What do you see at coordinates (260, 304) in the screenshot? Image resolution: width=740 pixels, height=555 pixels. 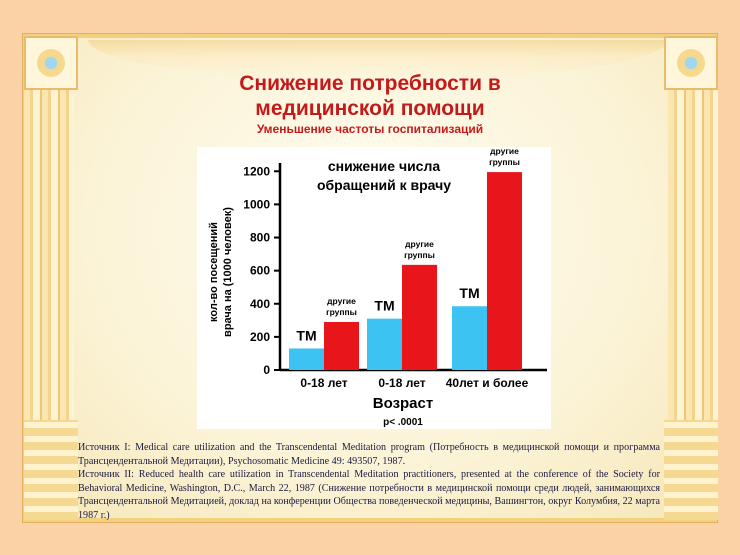 I see `y-tick-label: 400` at bounding box center [260, 304].